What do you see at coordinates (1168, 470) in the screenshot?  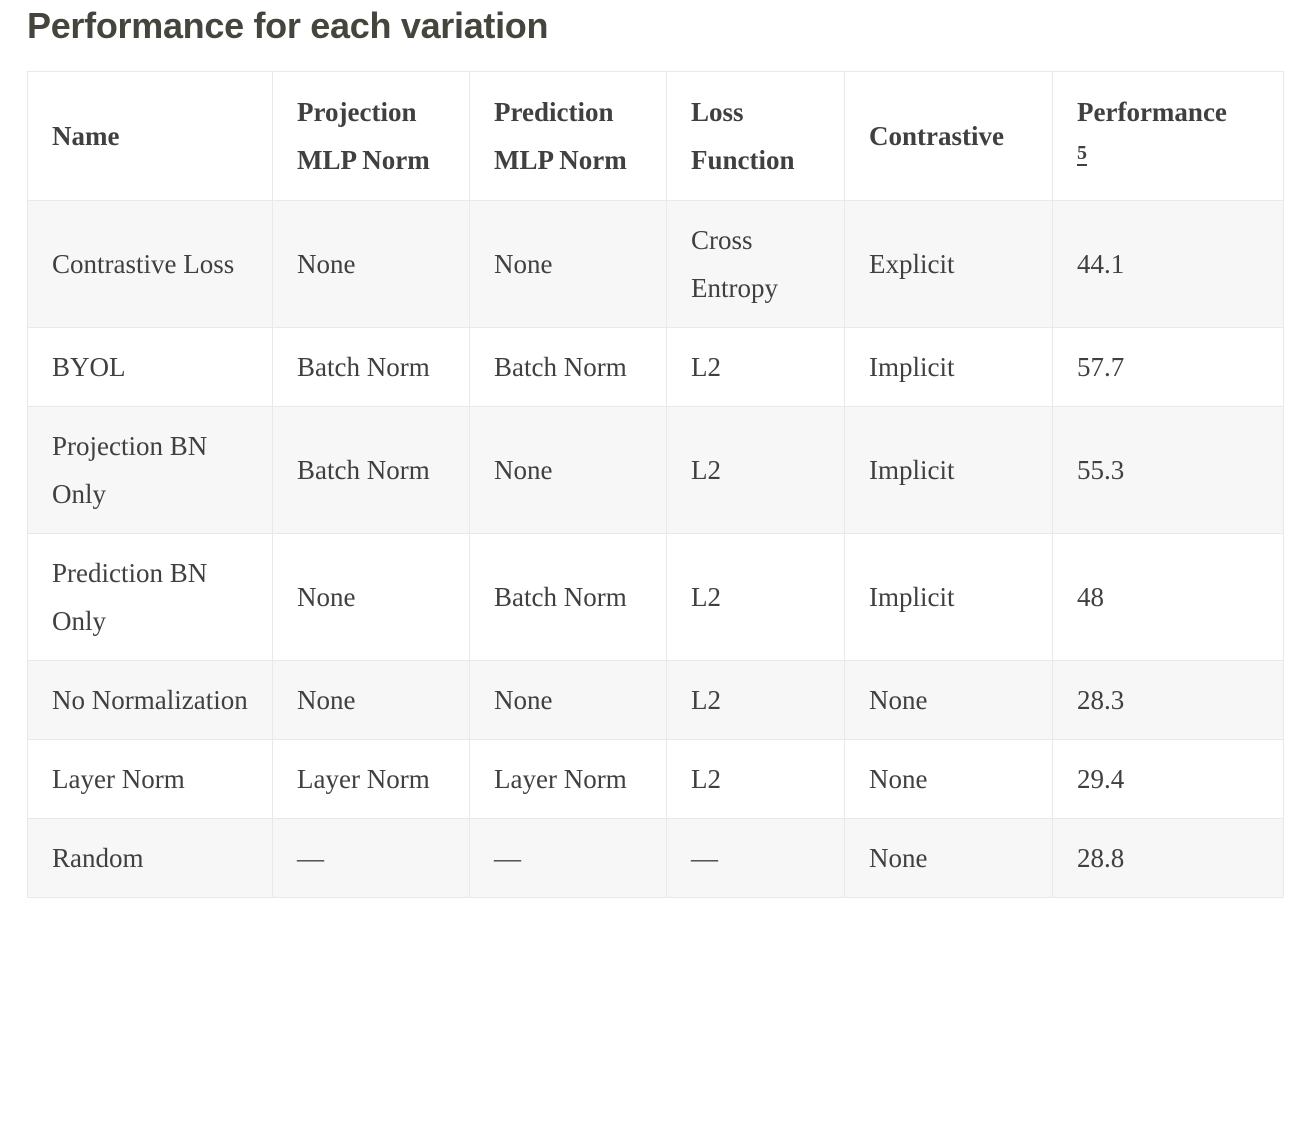 I see `cell-performance: 55.3` at bounding box center [1168, 470].